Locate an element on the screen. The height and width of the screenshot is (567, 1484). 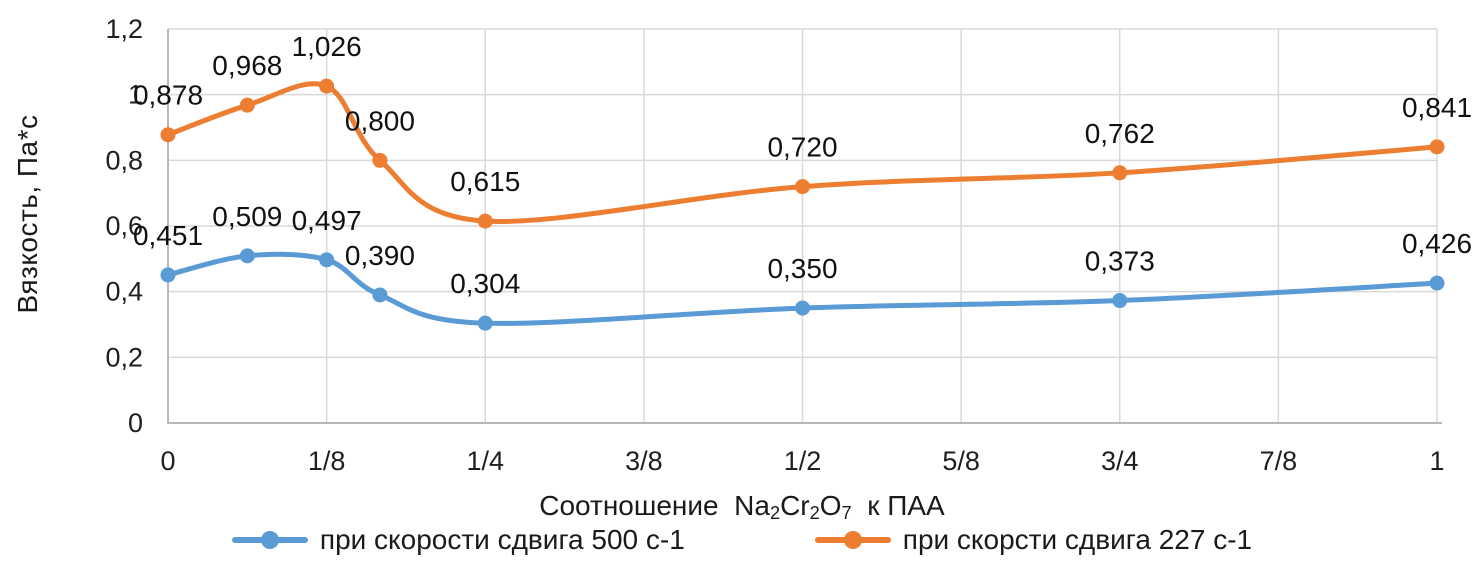
legend-item-series-227: при скорсти сдвига 227 с-1 is located at coordinates (1033, 540).